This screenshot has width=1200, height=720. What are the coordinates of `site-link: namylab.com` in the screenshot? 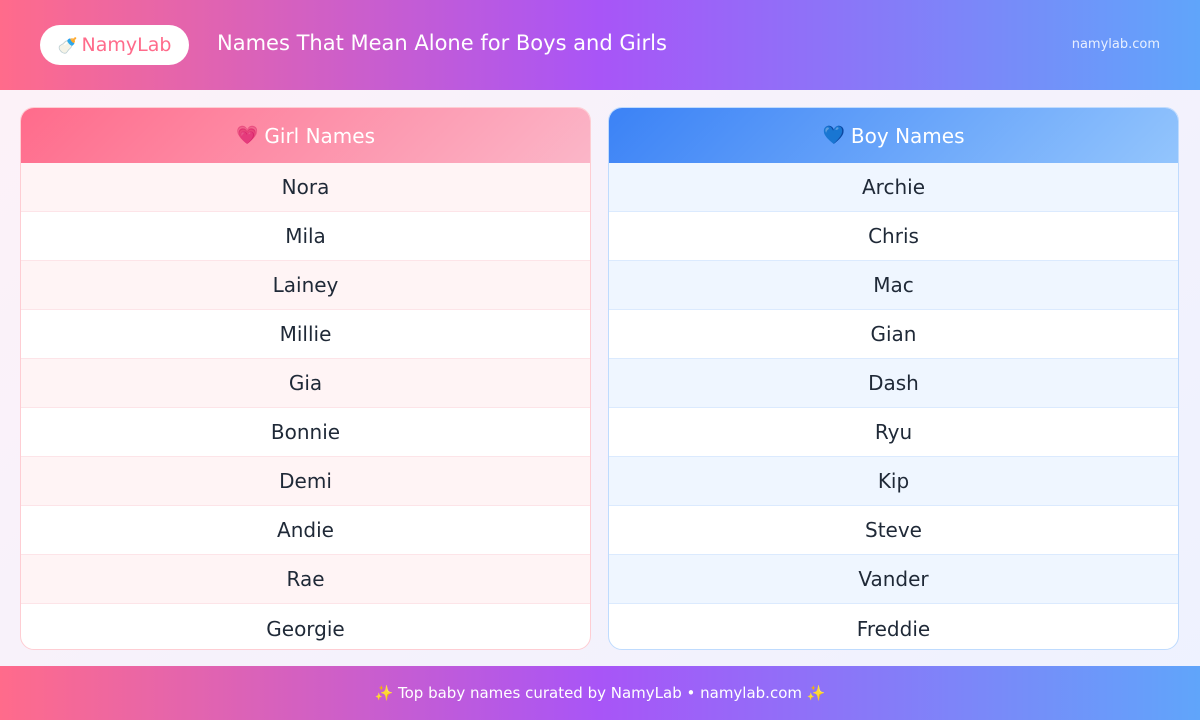 It's located at (1115, 44).